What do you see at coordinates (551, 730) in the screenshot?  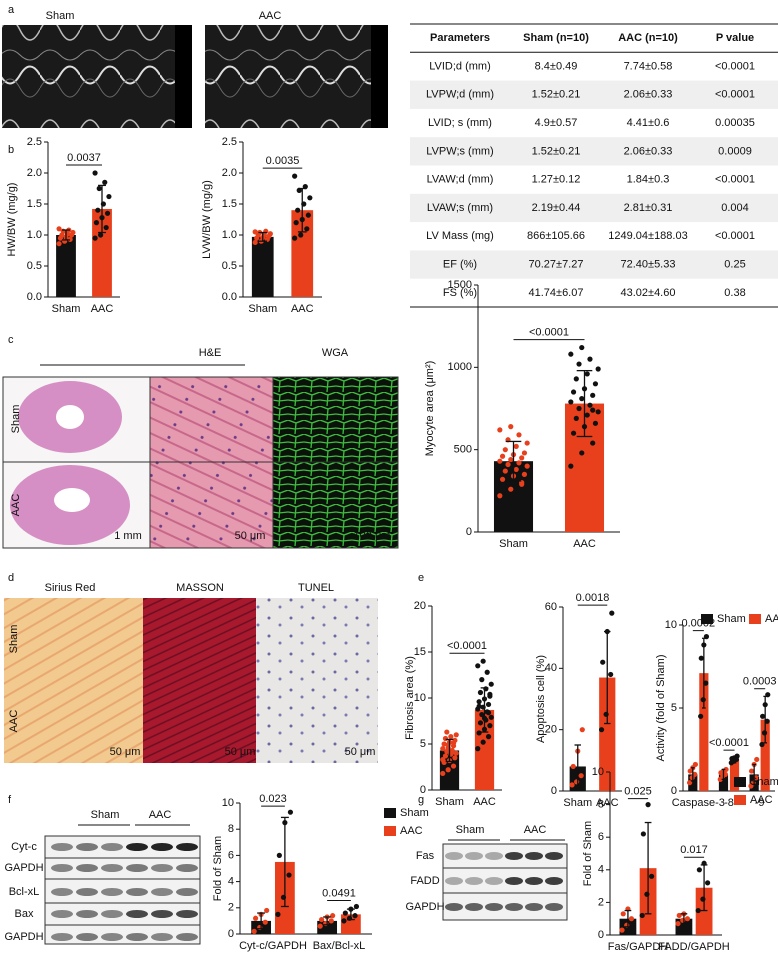 I see `y-tick-label: 20` at bounding box center [551, 730].